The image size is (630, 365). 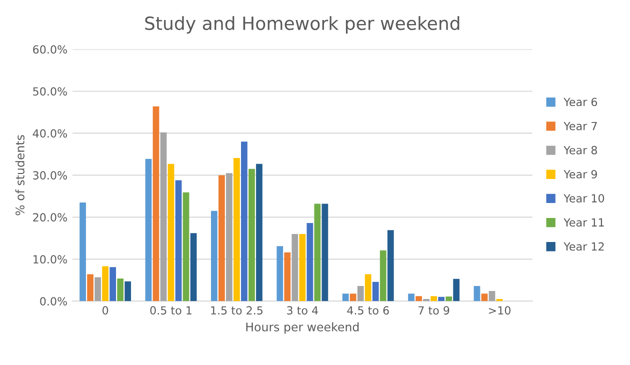 What do you see at coordinates (580, 126) in the screenshot?
I see `legend-label: Year 7` at bounding box center [580, 126].